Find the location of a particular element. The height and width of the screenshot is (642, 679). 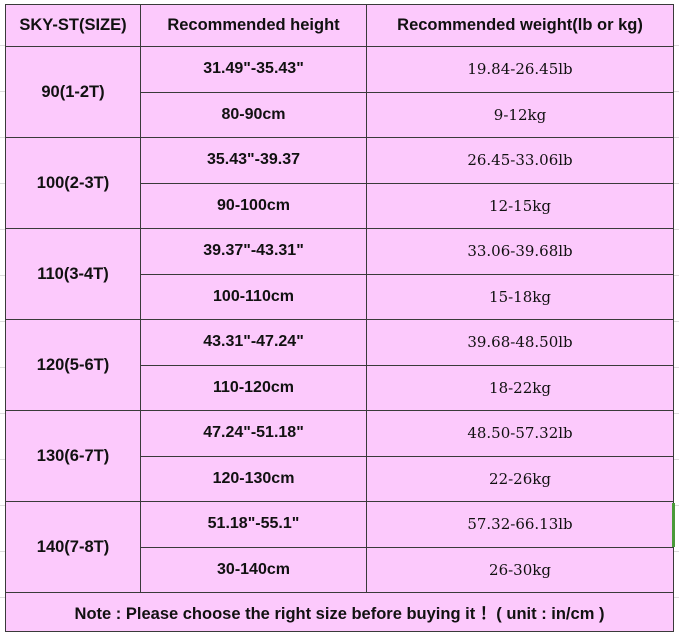

weight-lb-cell: 57.32-66.13lb is located at coordinates (520, 524).